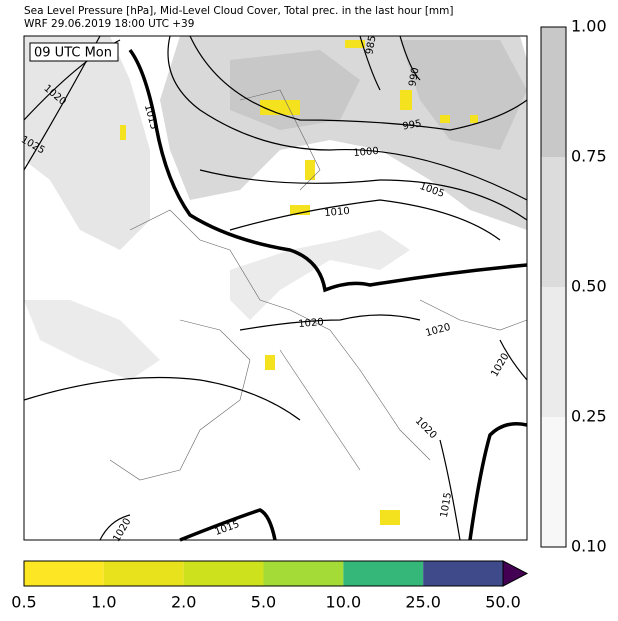 The image size is (618, 621). What do you see at coordinates (263, 602) in the screenshot?
I see `colorbar-tick-label: 5.0` at bounding box center [263, 602].